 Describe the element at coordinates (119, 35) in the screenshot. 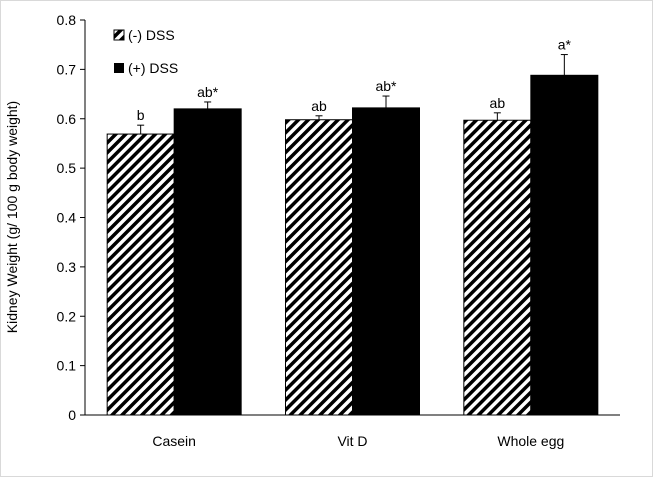

I see `legend-swatch-minus-dss` at that location.